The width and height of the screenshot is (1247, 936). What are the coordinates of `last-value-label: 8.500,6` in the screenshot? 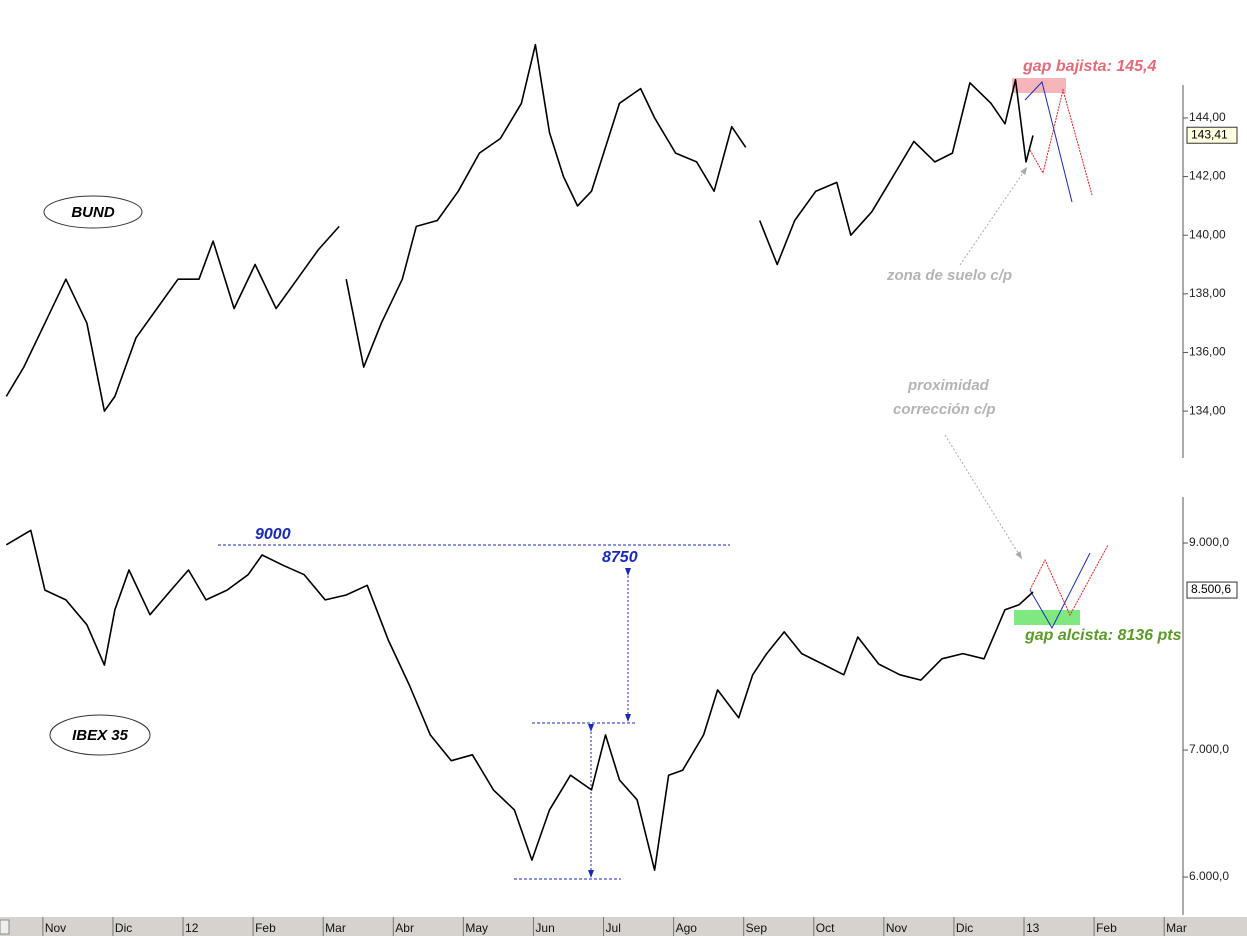 It's located at (1211, 589).